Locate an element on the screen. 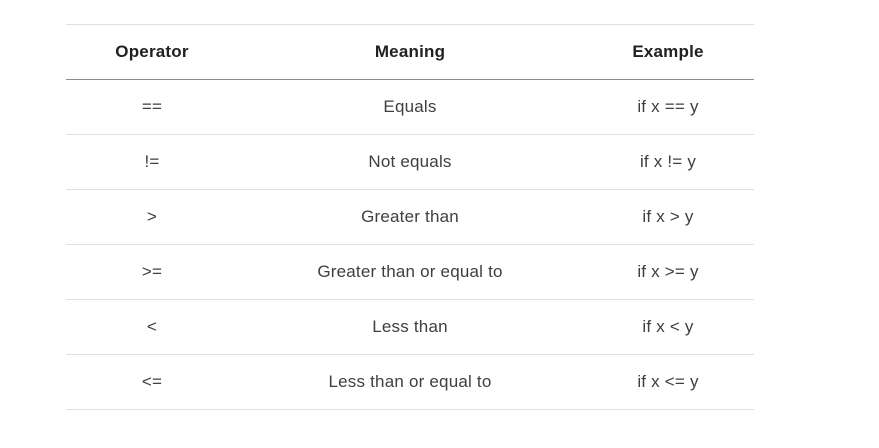  table-row: >= Greater than or equal to if x >= y is located at coordinates (410, 272).